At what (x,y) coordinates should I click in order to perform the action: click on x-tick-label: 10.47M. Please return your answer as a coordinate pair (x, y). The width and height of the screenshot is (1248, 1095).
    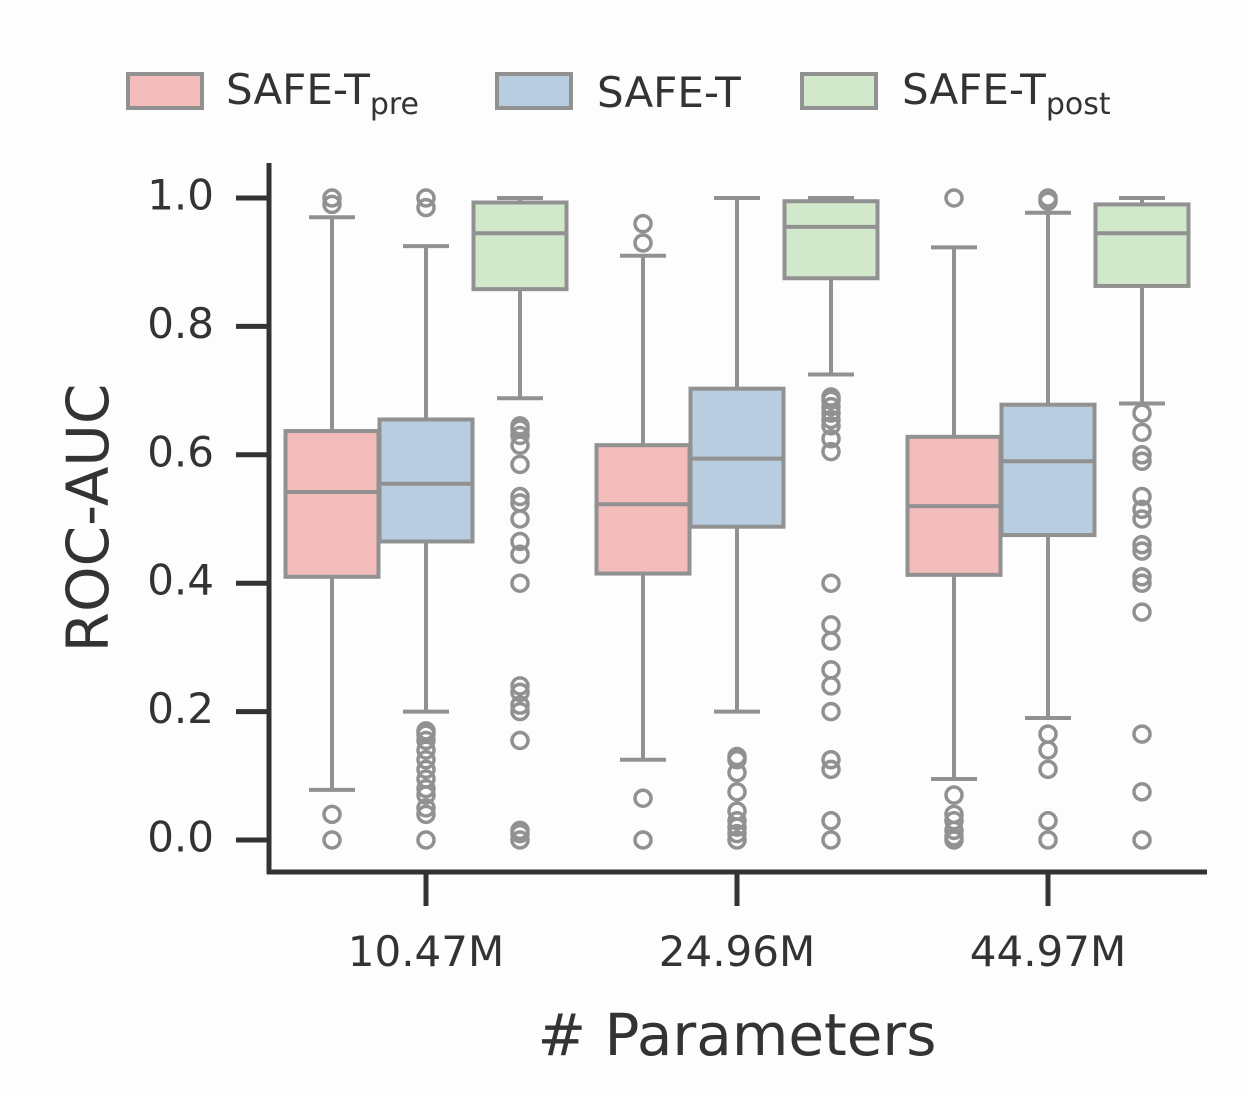
    Looking at the image, I should click on (426, 951).